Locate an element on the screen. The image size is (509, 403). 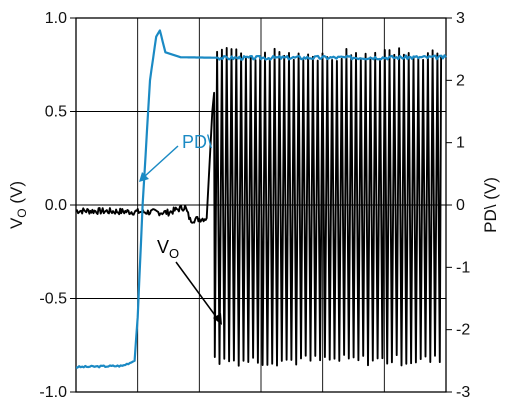
y-right-tick-label: 1 is located at coordinates (460, 143).